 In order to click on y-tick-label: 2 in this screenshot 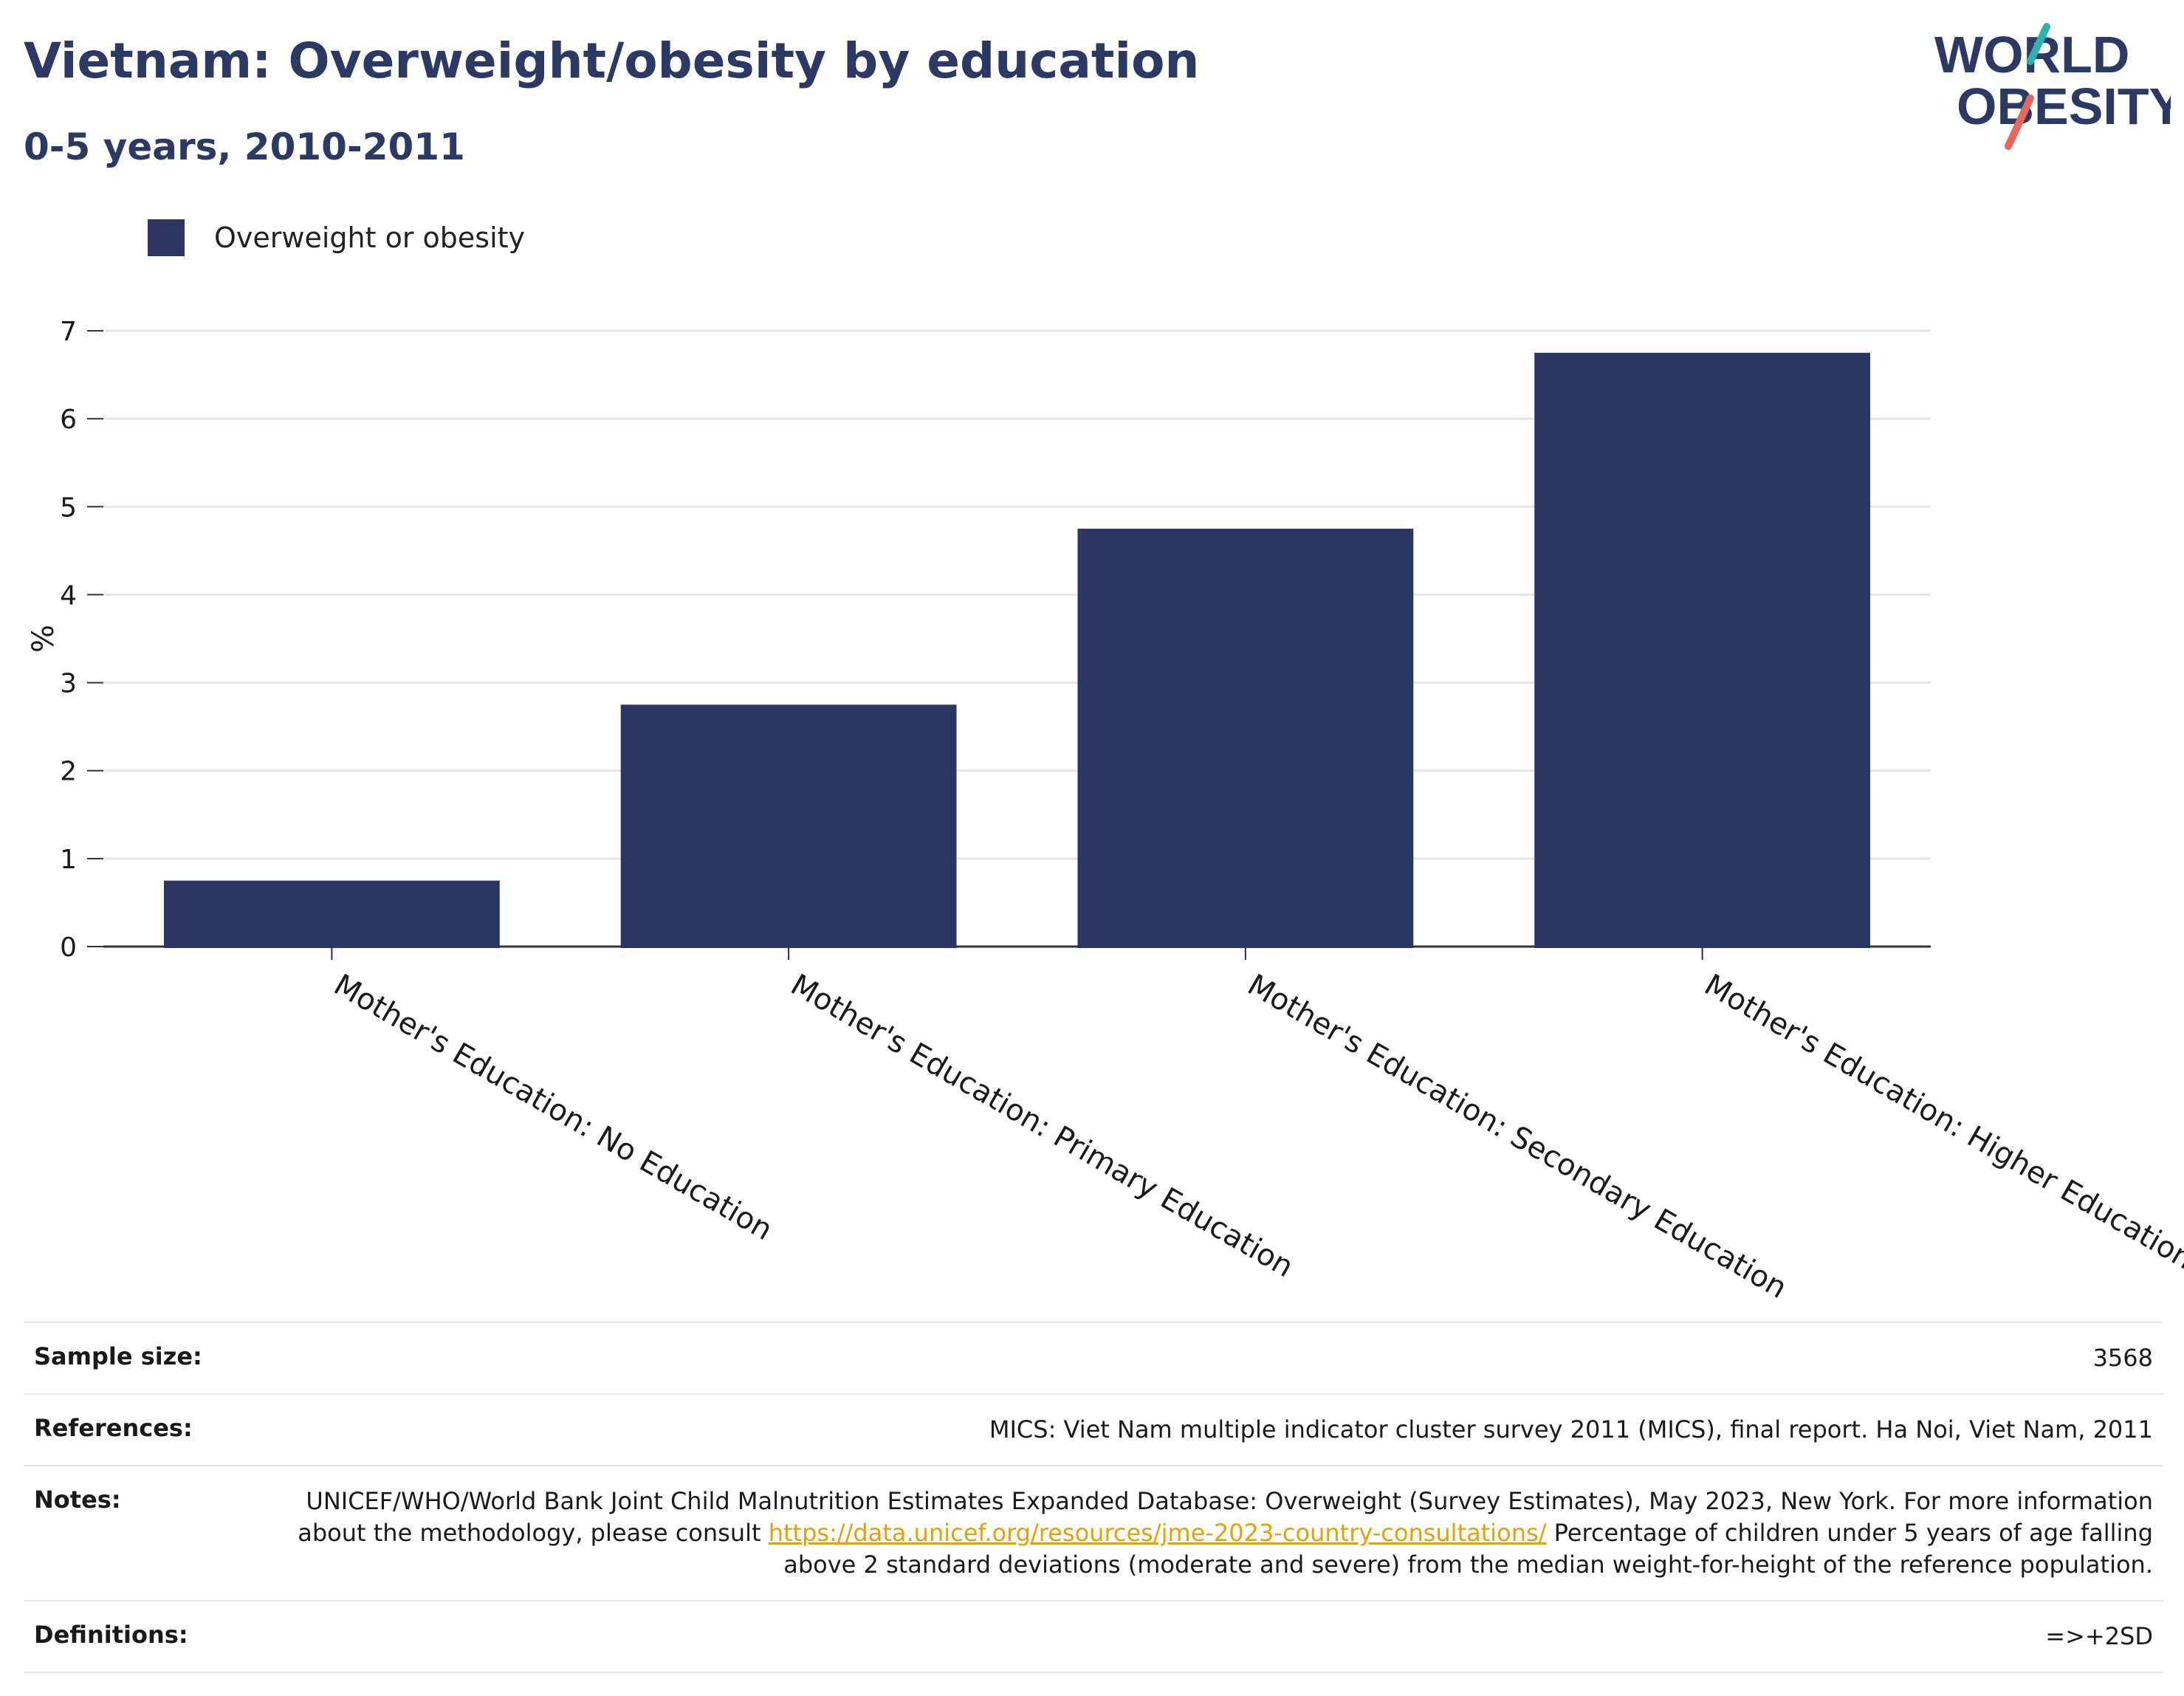, I will do `click(68, 772)`.